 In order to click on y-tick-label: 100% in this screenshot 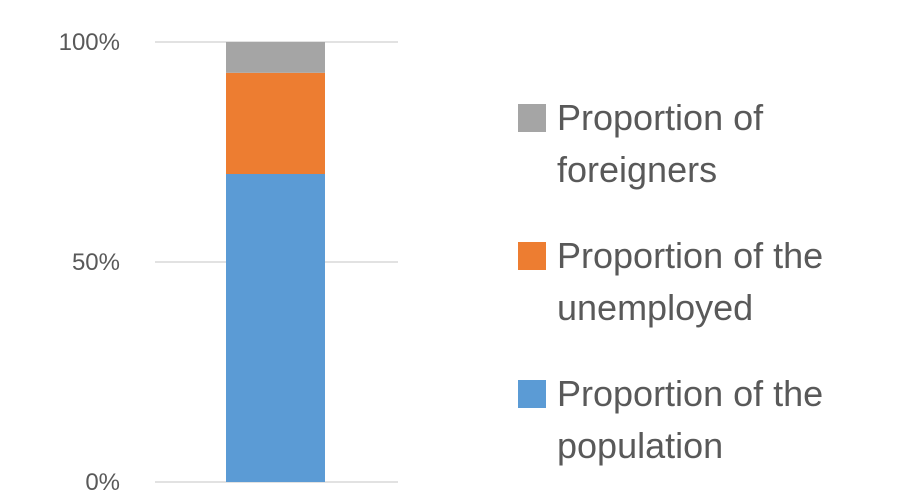, I will do `click(89, 42)`.